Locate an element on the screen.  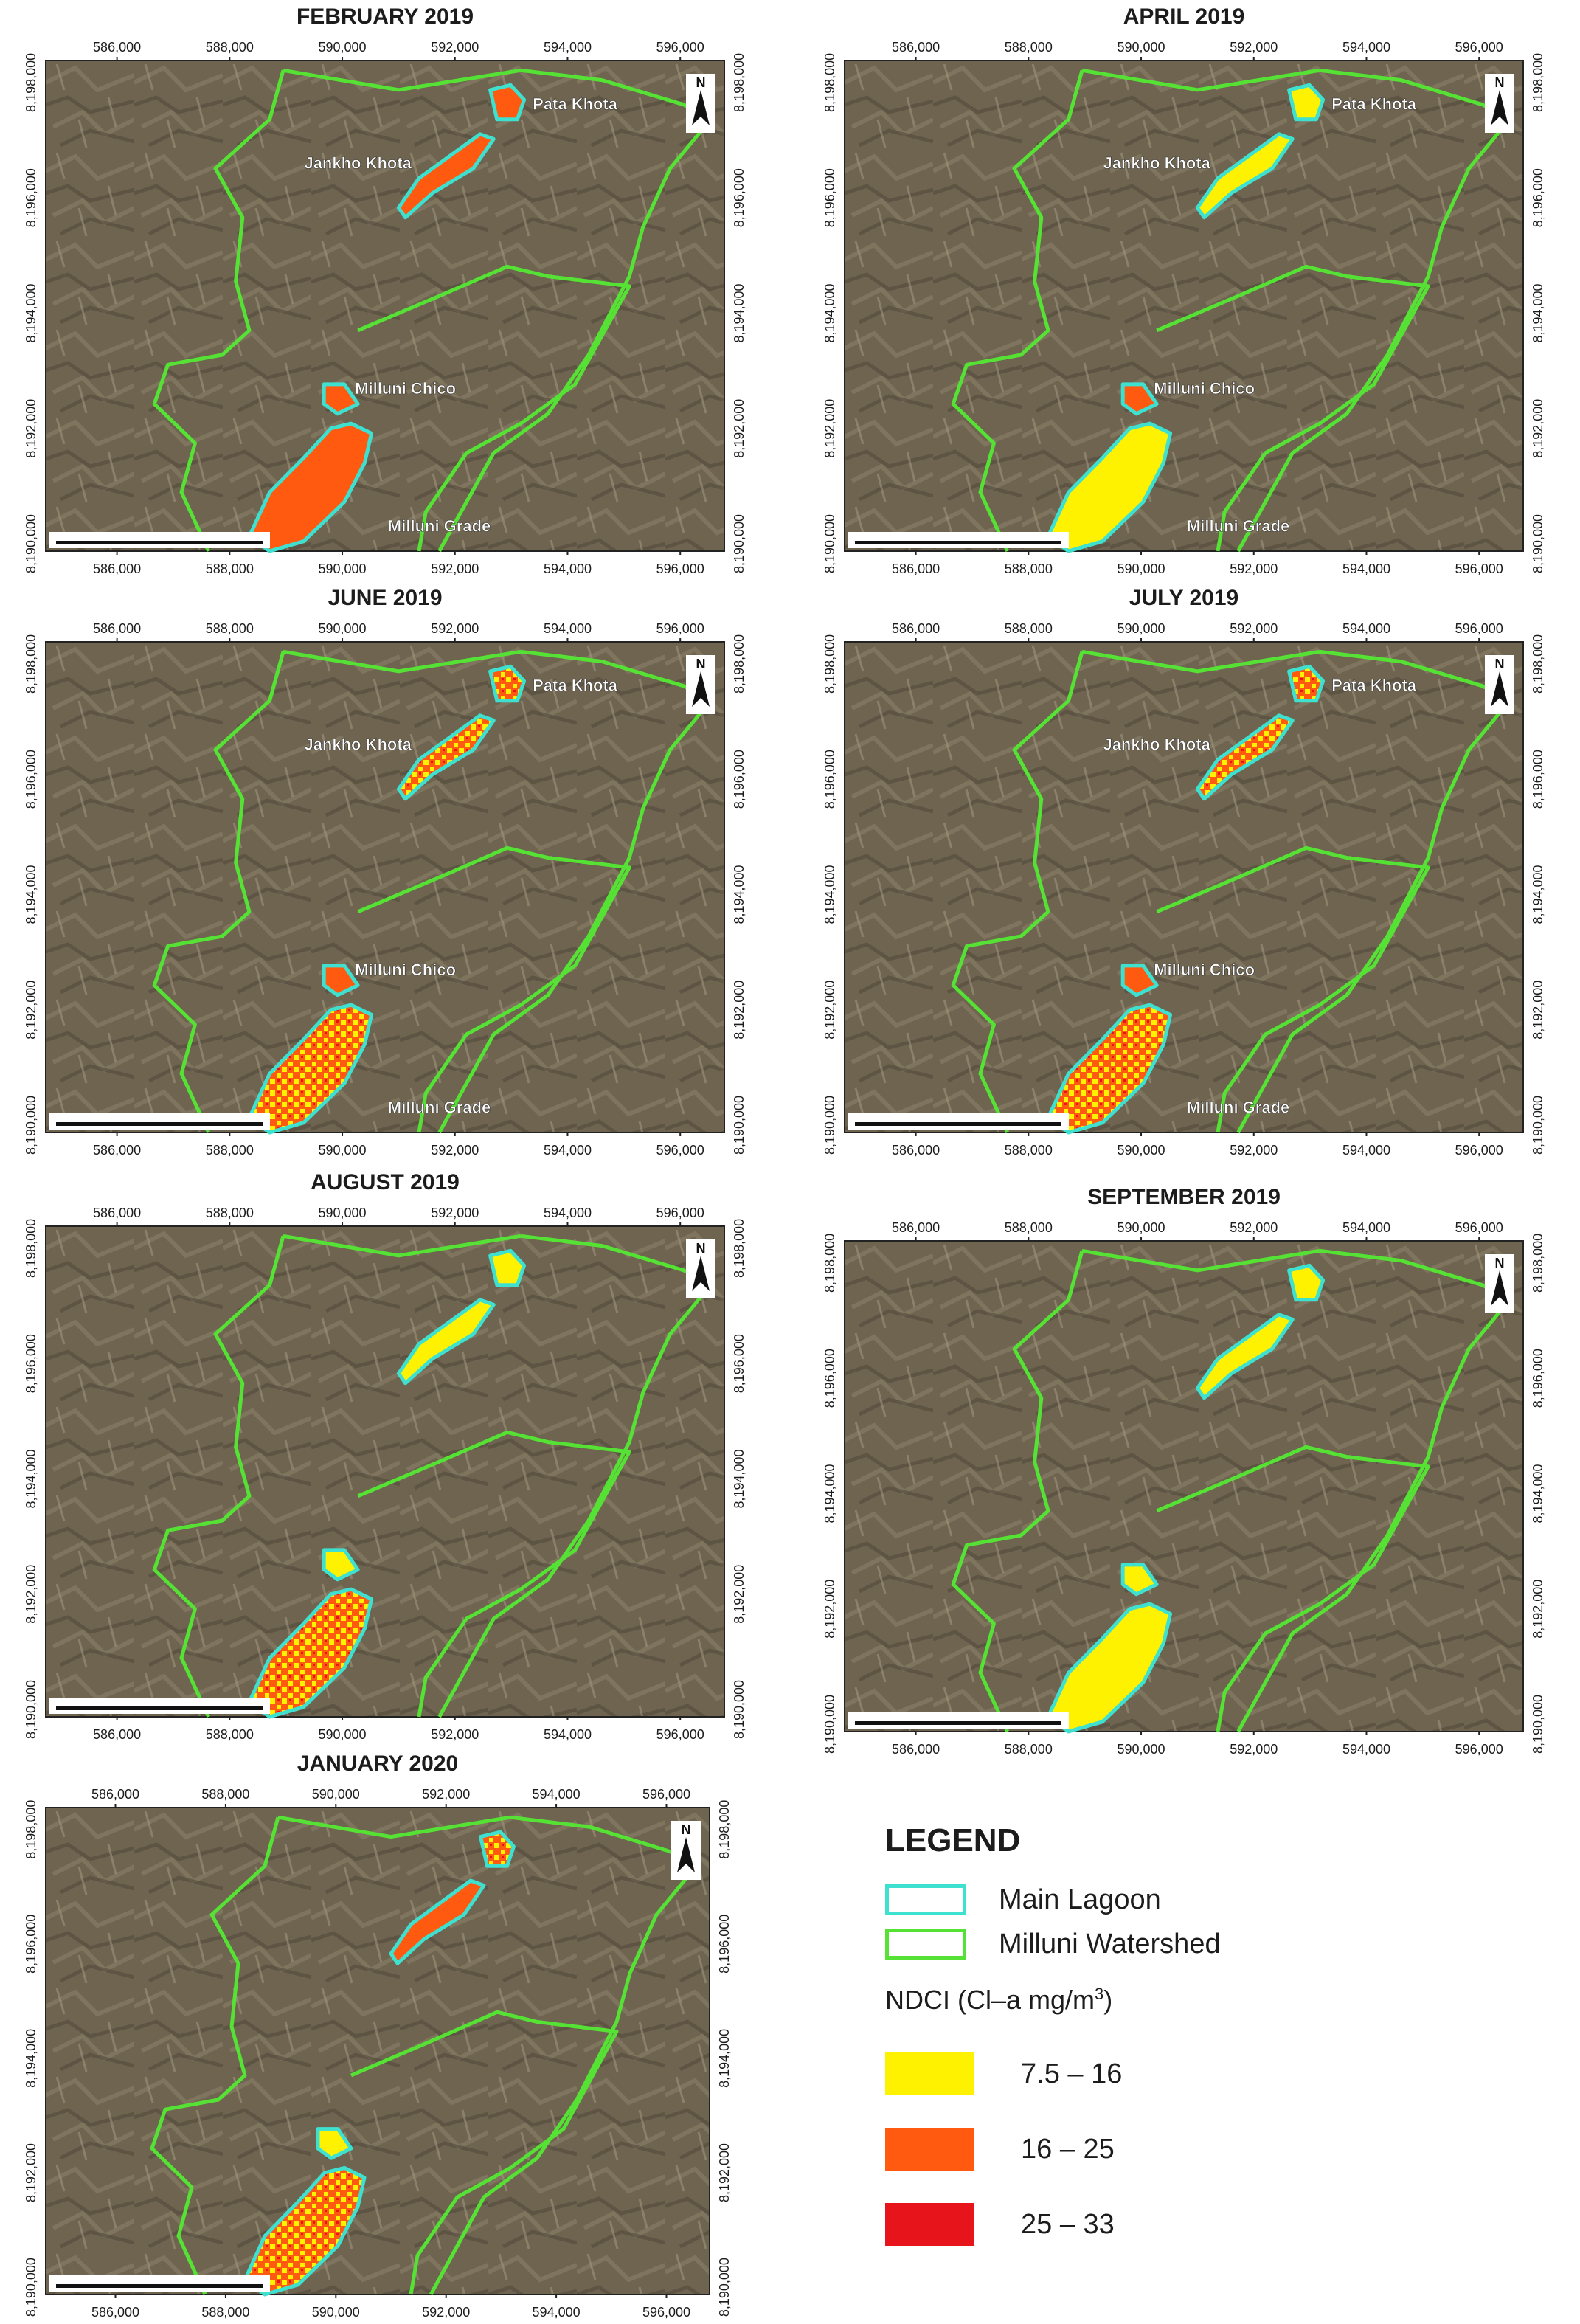
north-arrow-shape is located at coordinates (686, 1854).